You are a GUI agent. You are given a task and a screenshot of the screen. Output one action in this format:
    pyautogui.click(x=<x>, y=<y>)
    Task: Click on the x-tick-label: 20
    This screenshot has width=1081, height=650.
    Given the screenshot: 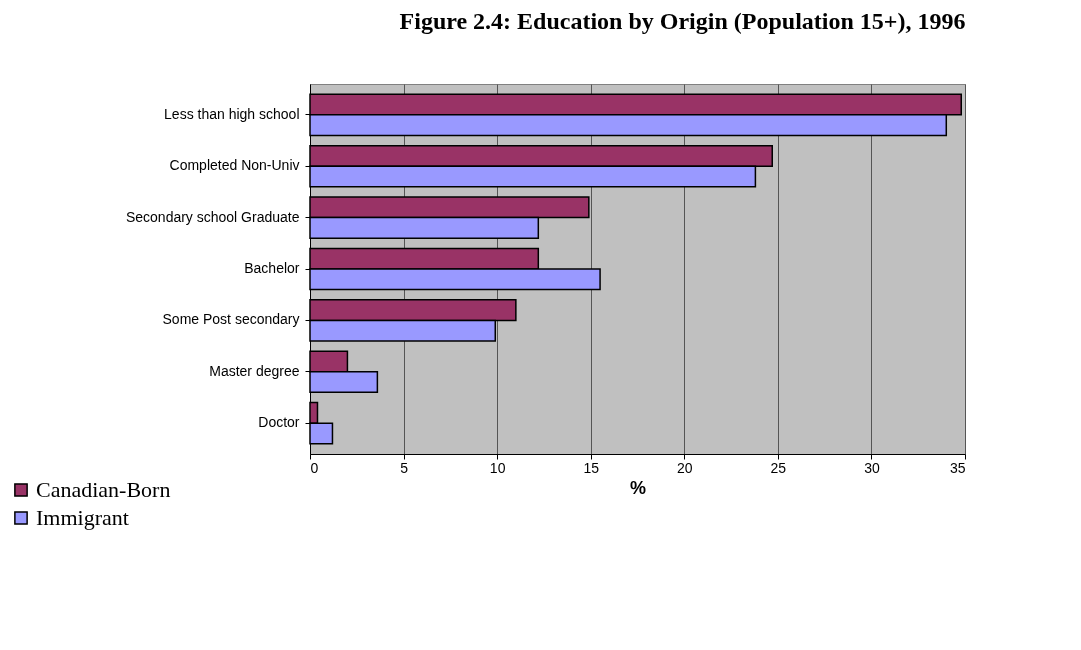 What is the action you would take?
    pyautogui.click(x=685, y=467)
    